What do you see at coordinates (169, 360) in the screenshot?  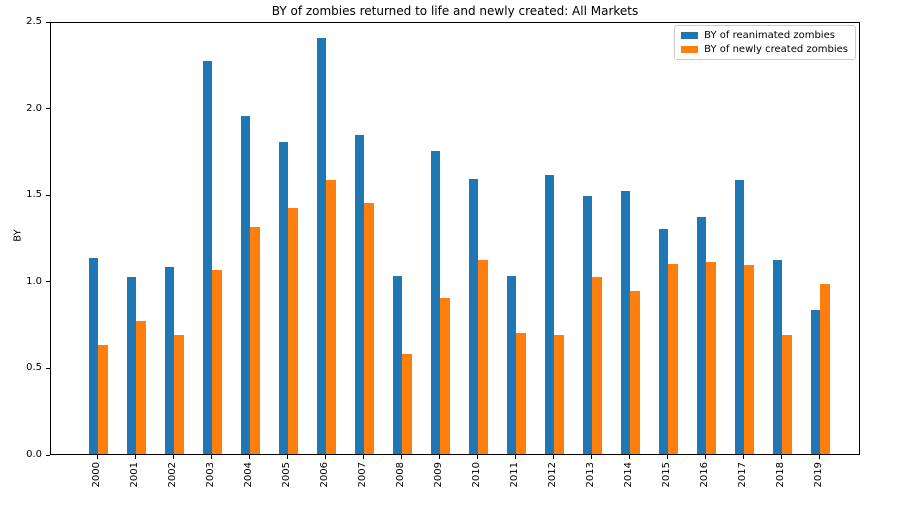 I see `bar-reanimated-2002` at bounding box center [169, 360].